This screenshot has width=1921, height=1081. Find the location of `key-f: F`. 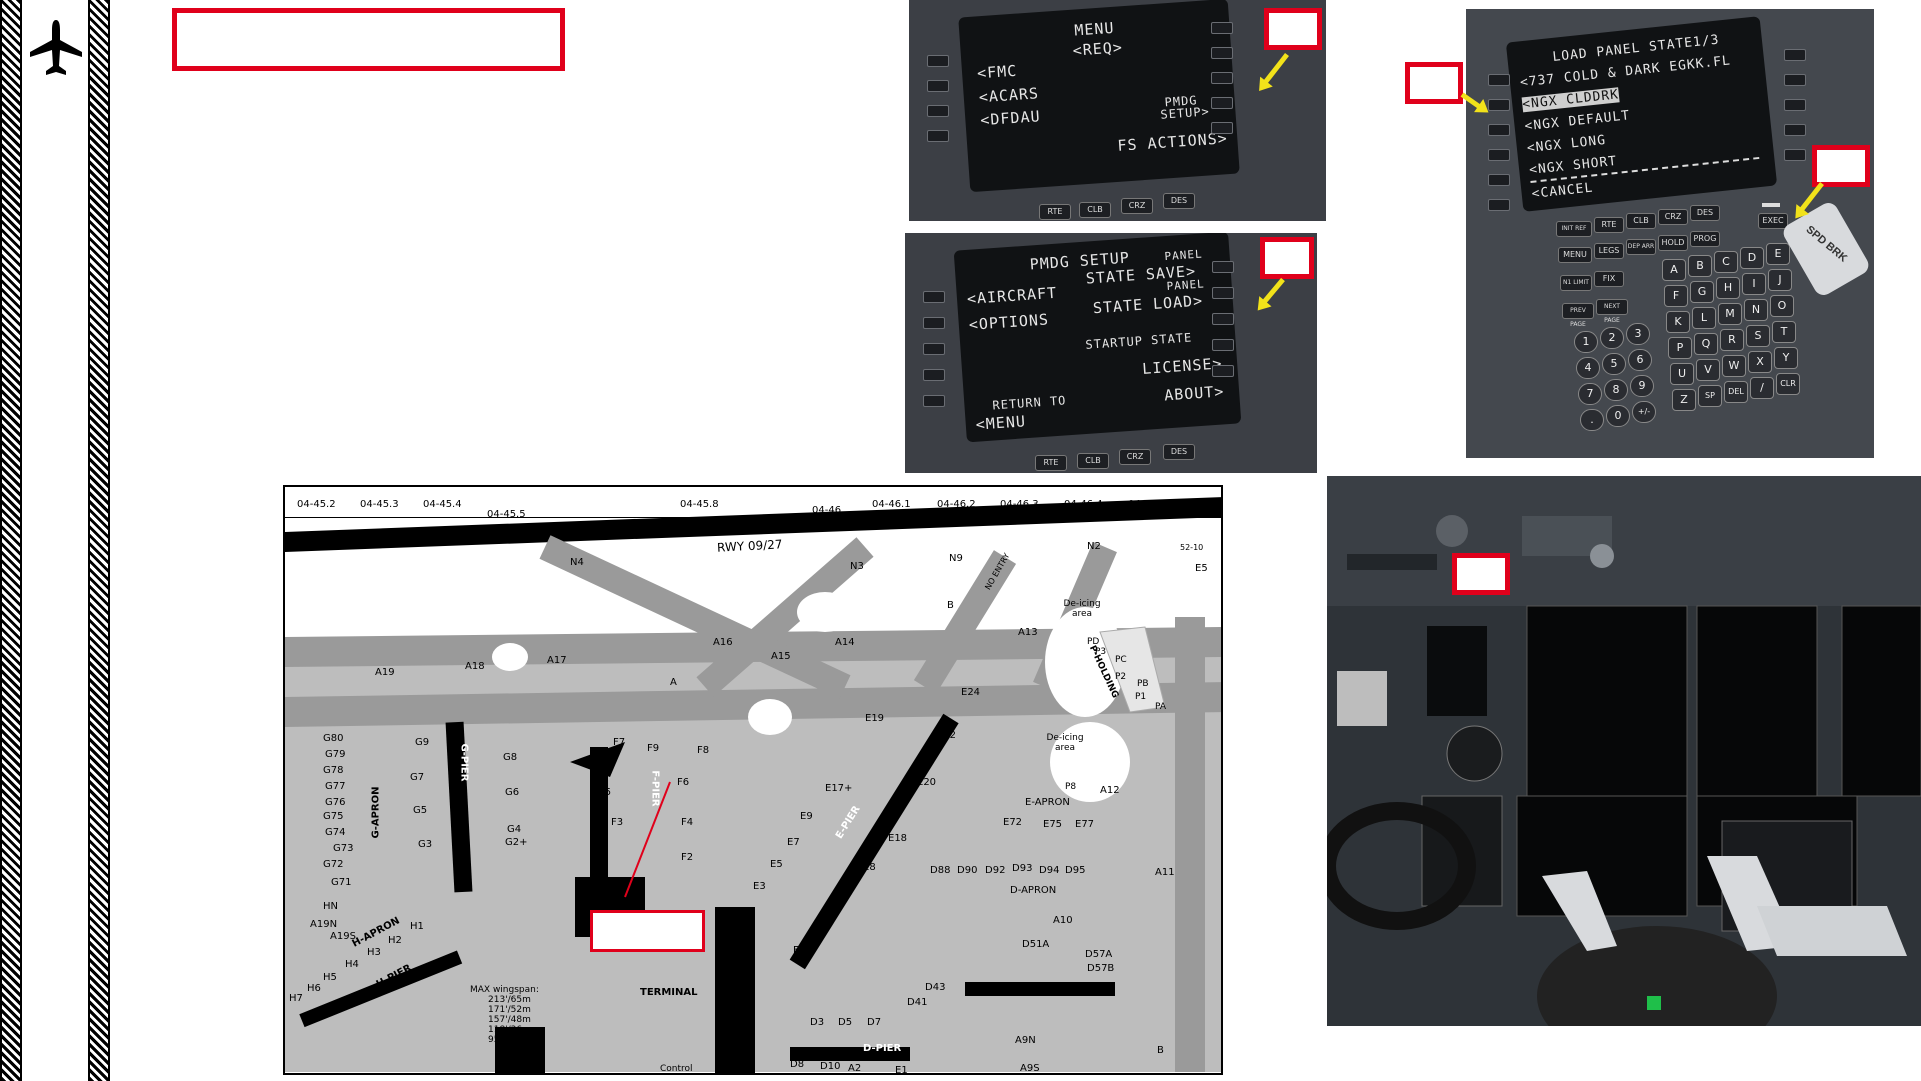

key-f: F is located at coordinates (1676, 296).